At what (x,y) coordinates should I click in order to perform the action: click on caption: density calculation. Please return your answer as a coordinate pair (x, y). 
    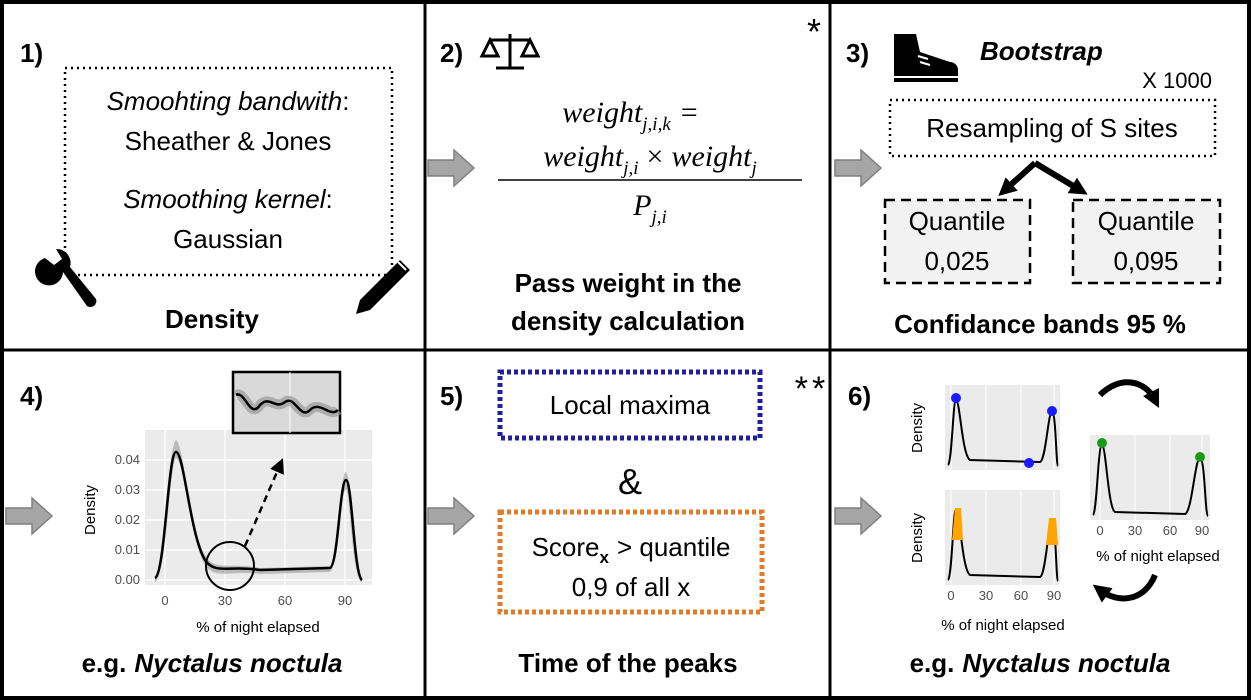
    Looking at the image, I should click on (628, 321).